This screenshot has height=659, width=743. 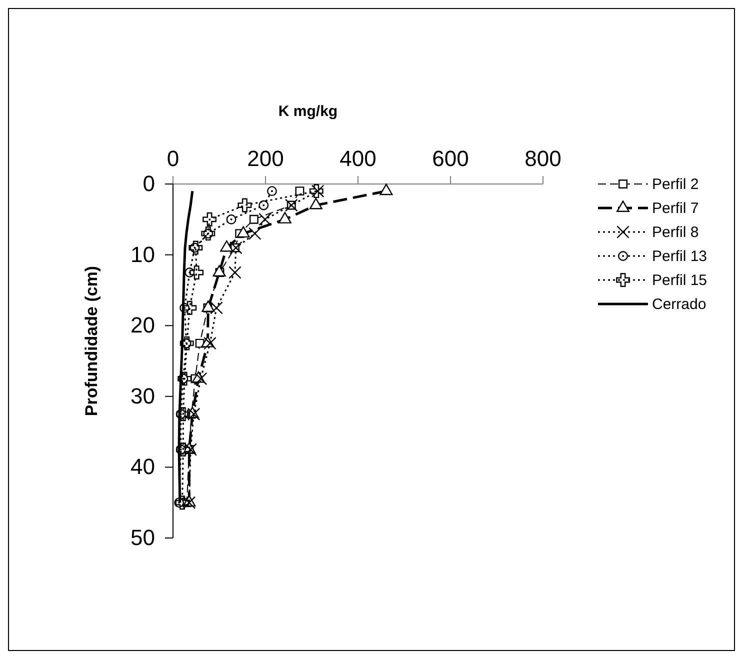 I want to click on legend-label: Perfil 7, so click(x=675, y=208).